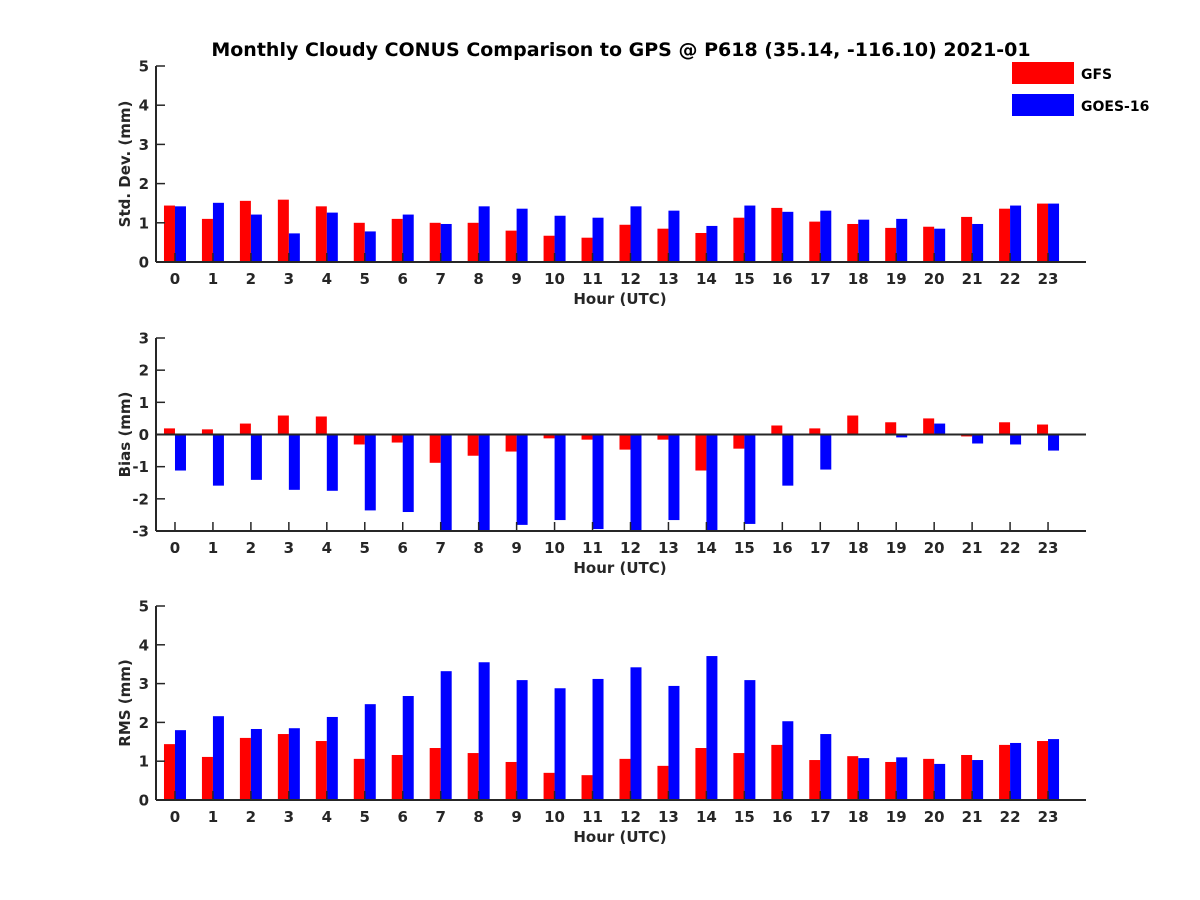  I want to click on x-tick-label: 10, so click(554, 817).